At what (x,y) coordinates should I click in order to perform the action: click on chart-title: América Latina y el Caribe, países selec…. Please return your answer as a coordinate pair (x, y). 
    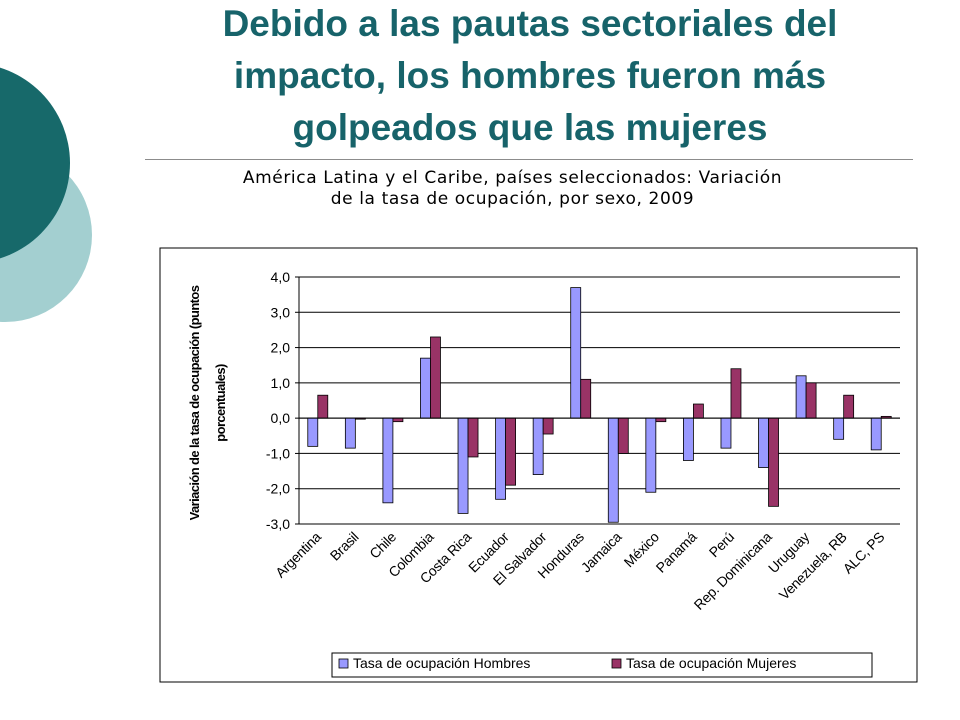
    Looking at the image, I should click on (512, 189).